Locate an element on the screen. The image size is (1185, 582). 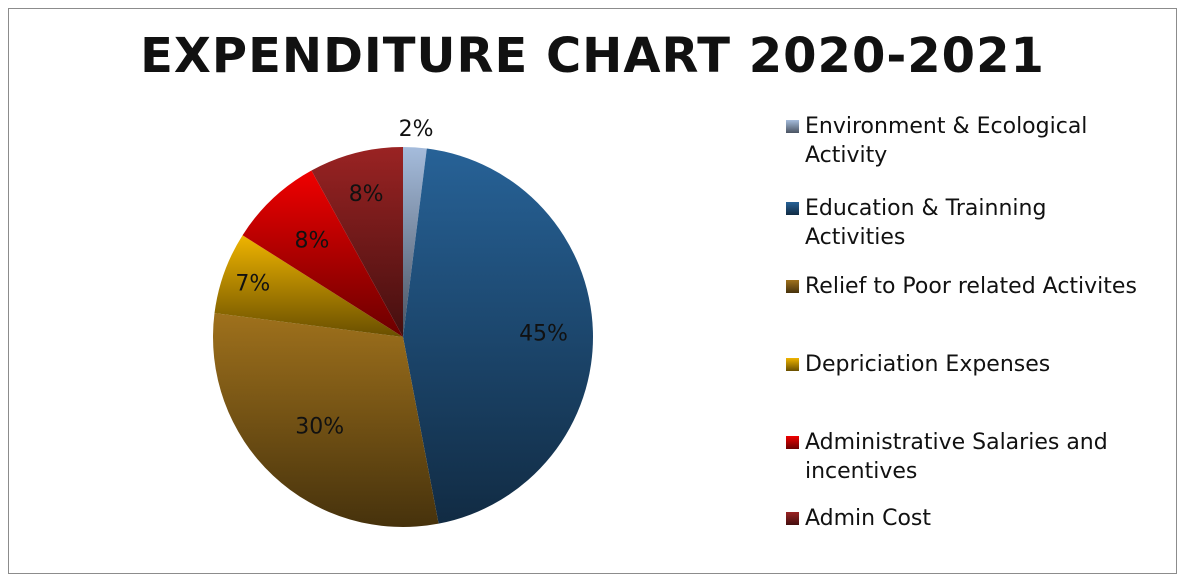
legend-item-3: Relief to Poor related Activites is located at coordinates (968, 286).